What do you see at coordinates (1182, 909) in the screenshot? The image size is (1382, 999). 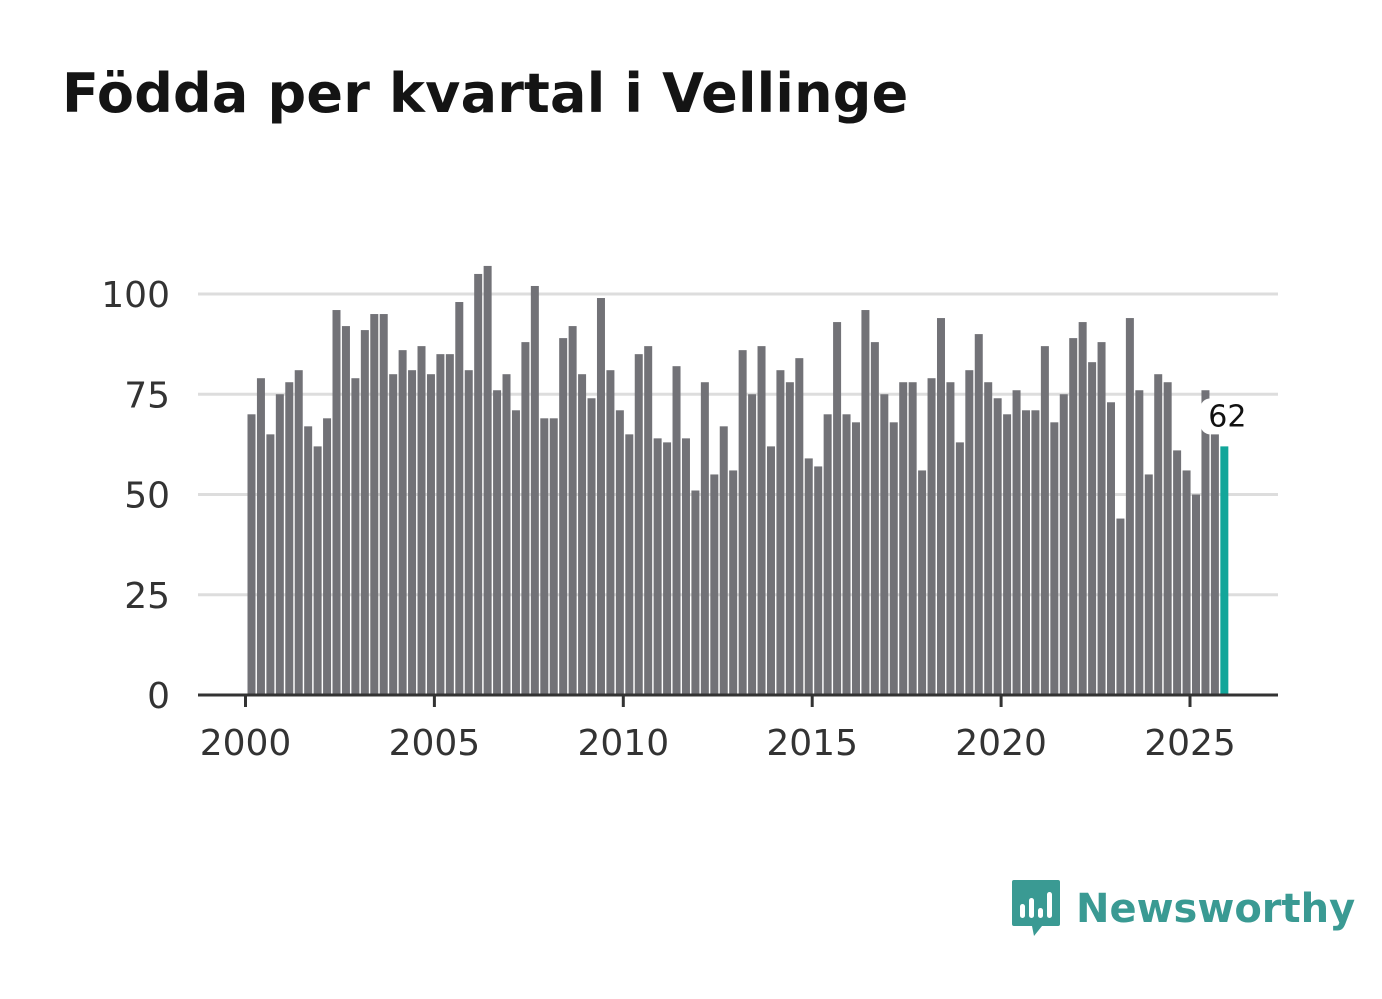 I see `brand-logo: Newsworthy` at bounding box center [1182, 909].